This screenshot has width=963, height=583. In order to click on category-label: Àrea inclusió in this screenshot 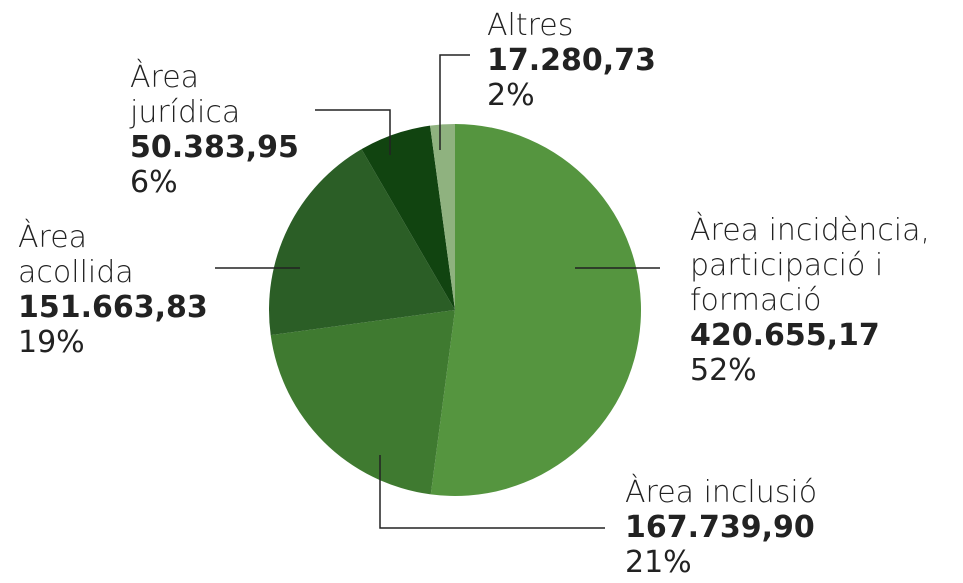, I will do `click(721, 492)`.